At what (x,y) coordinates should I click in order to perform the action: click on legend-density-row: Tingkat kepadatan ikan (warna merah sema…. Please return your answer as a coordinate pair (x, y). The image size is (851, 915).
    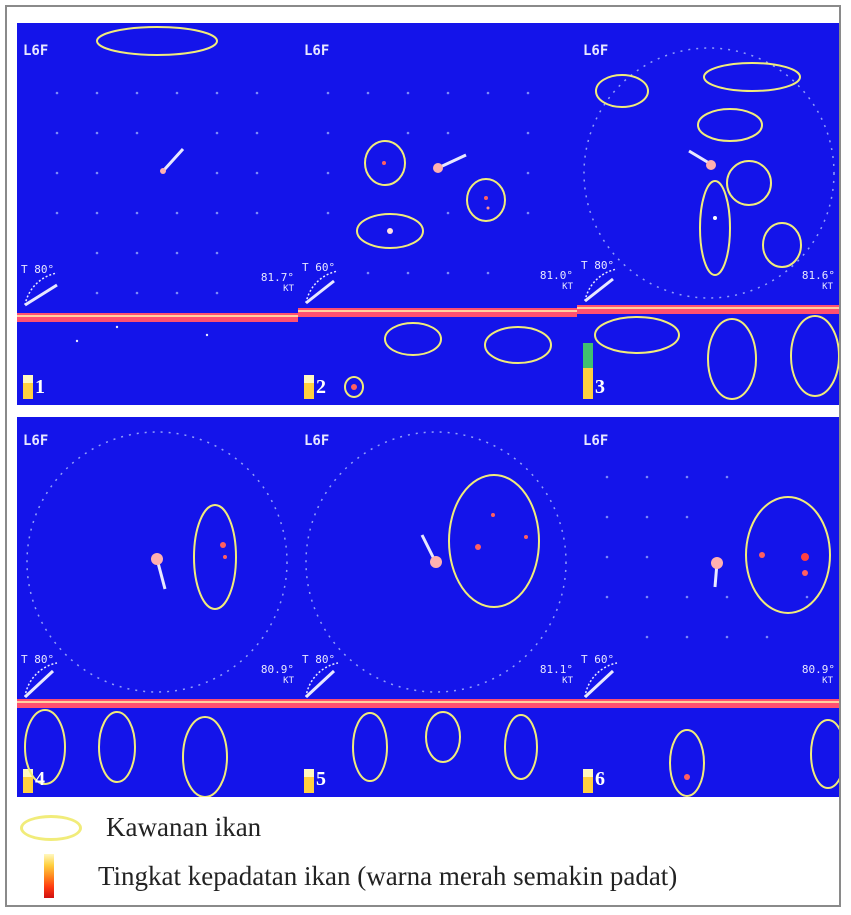
    Looking at the image, I should click on (348, 876).